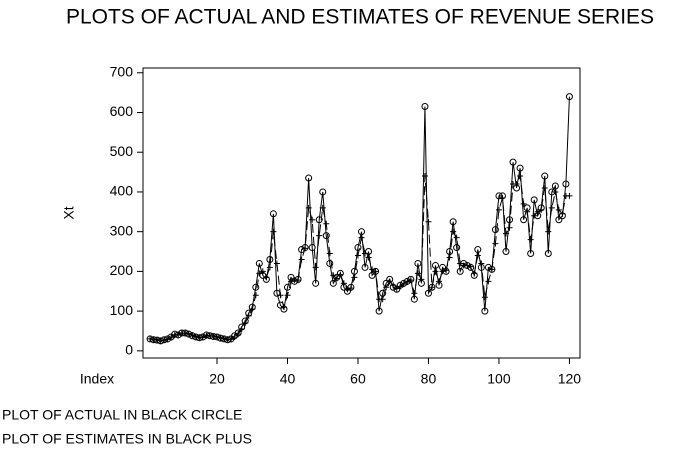  Describe the element at coordinates (97, 379) in the screenshot. I see `x-axis-label: Index` at that location.